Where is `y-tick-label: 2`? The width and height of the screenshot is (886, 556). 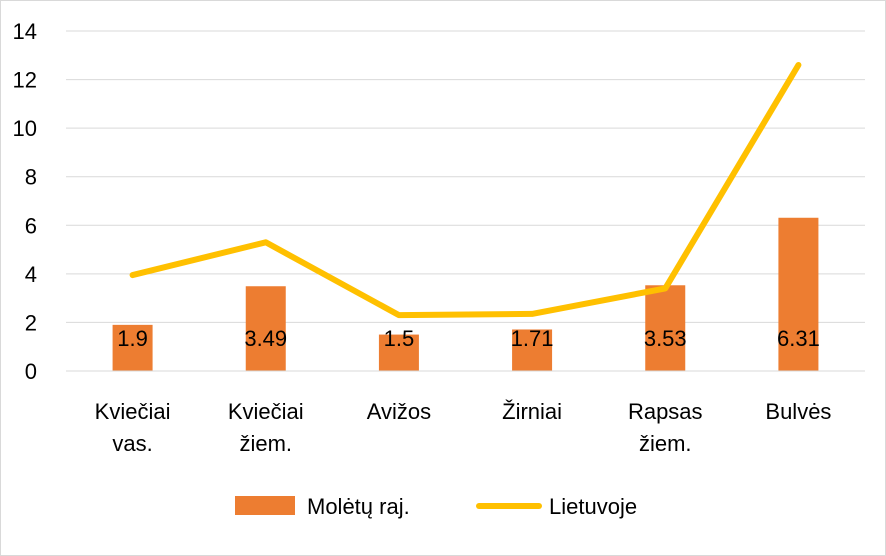
y-tick-label: 2 is located at coordinates (31, 322).